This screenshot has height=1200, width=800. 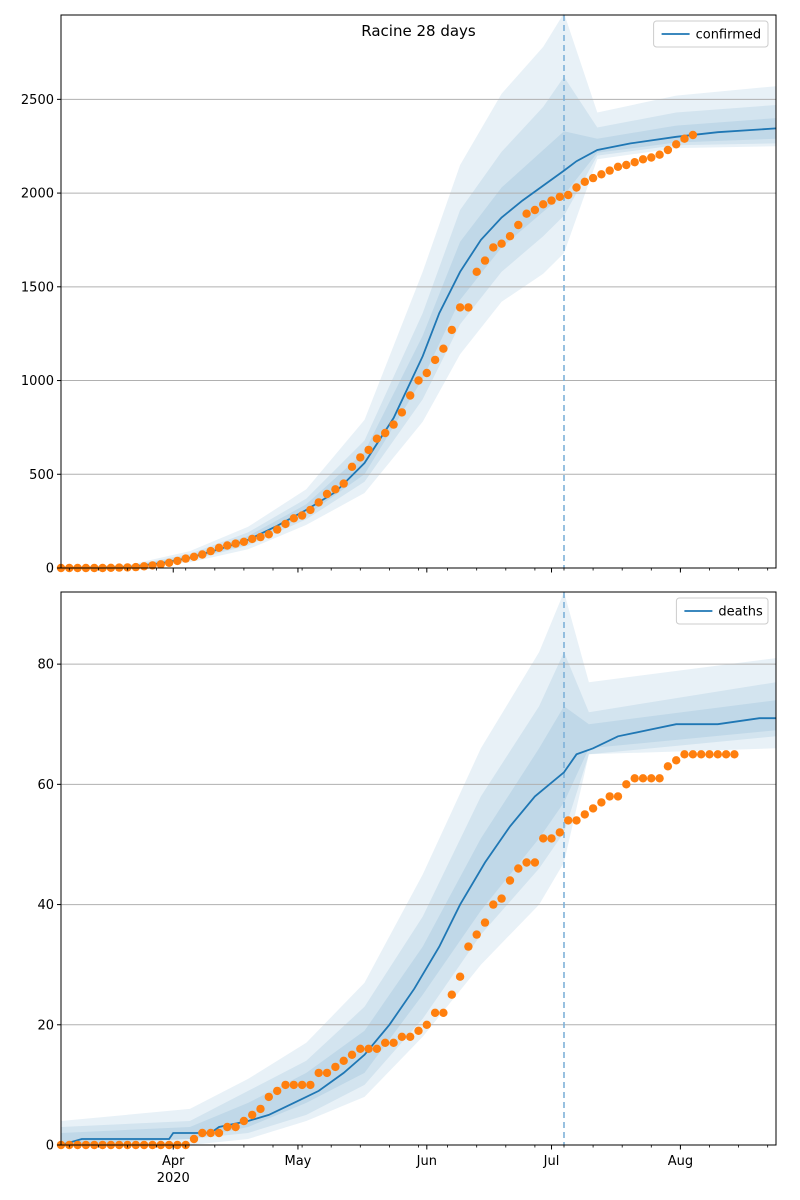 What do you see at coordinates (418, 31) in the screenshot?
I see `chart-title: Racine 28 days` at bounding box center [418, 31].